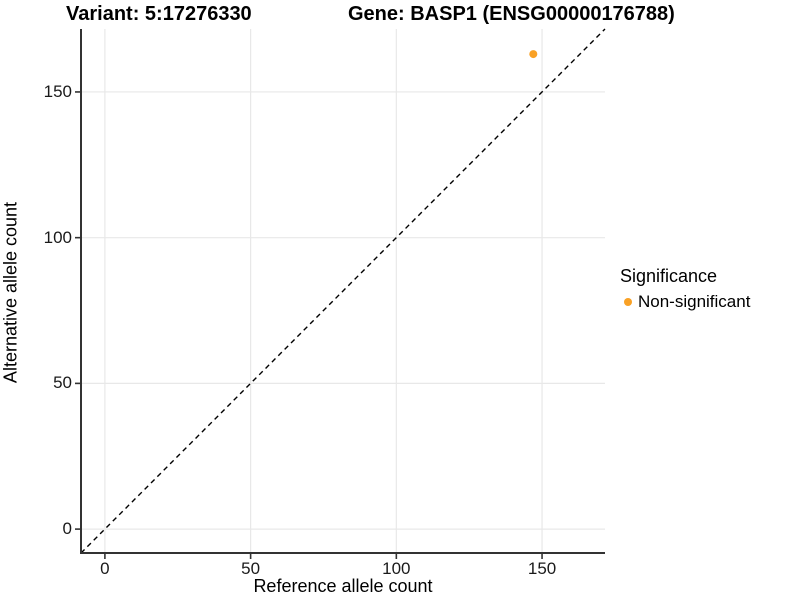 The width and height of the screenshot is (800, 600). I want to click on plot-title-variant: Variant: 5:17276330, so click(159, 14).